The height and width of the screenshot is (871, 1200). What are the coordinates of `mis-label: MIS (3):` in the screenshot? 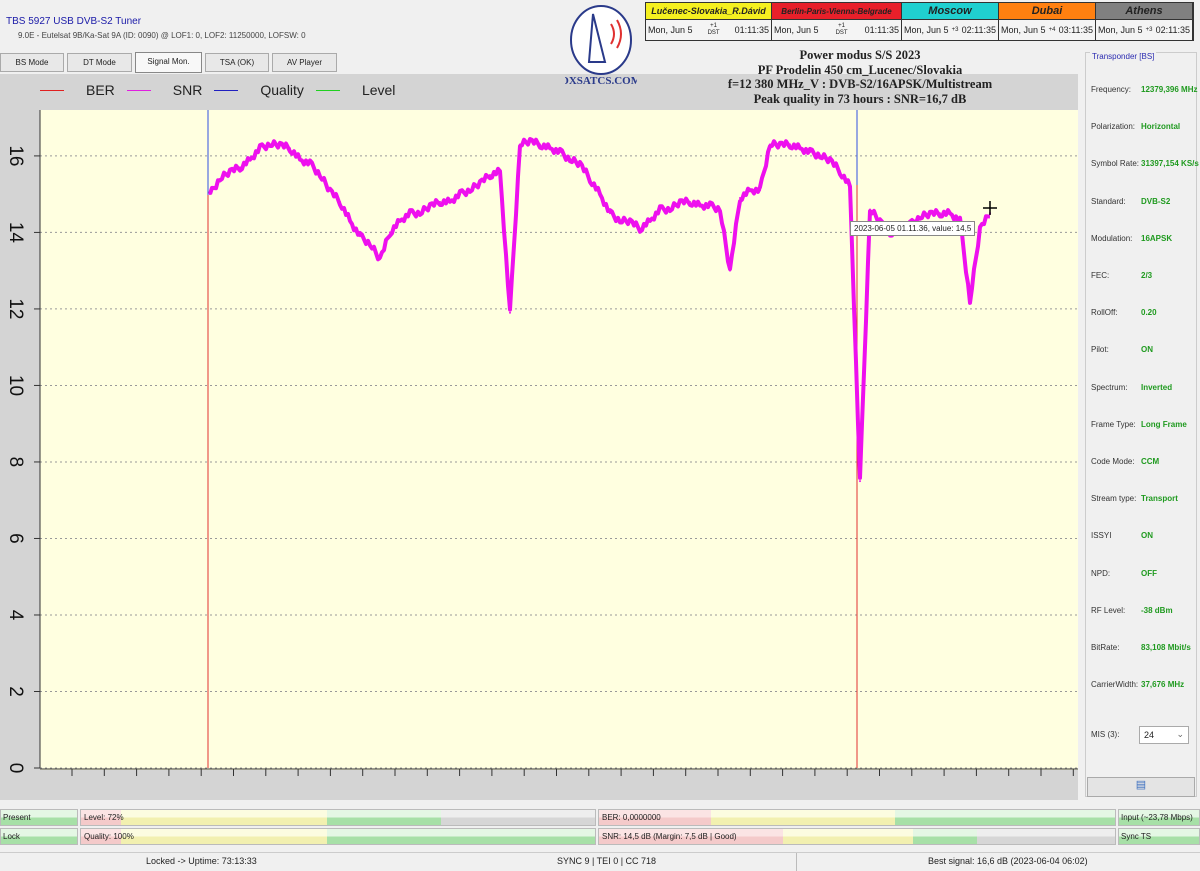 It's located at (1105, 734).